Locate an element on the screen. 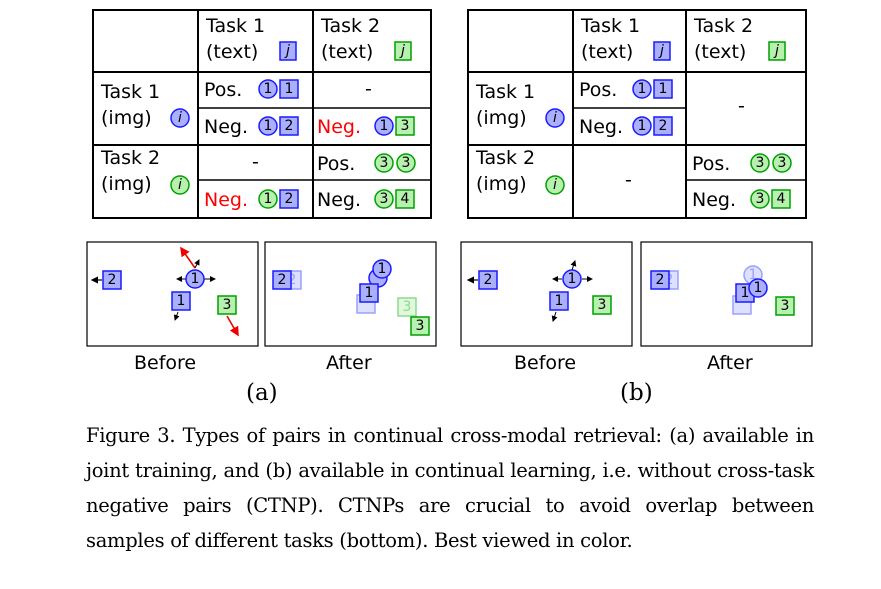  a-col-header-1-line2: (text) is located at coordinates (232, 52).